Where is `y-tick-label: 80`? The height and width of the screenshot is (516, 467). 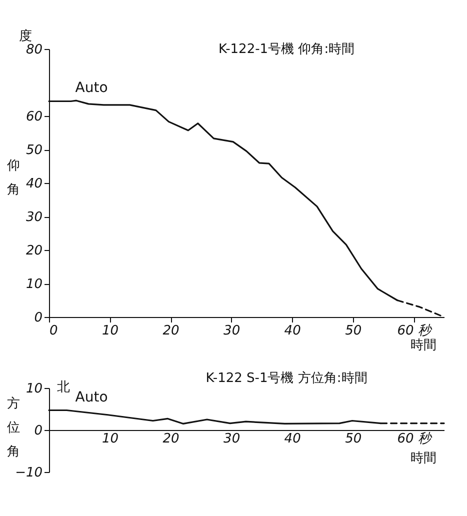 y-tick-label: 80 is located at coordinates (34, 50).